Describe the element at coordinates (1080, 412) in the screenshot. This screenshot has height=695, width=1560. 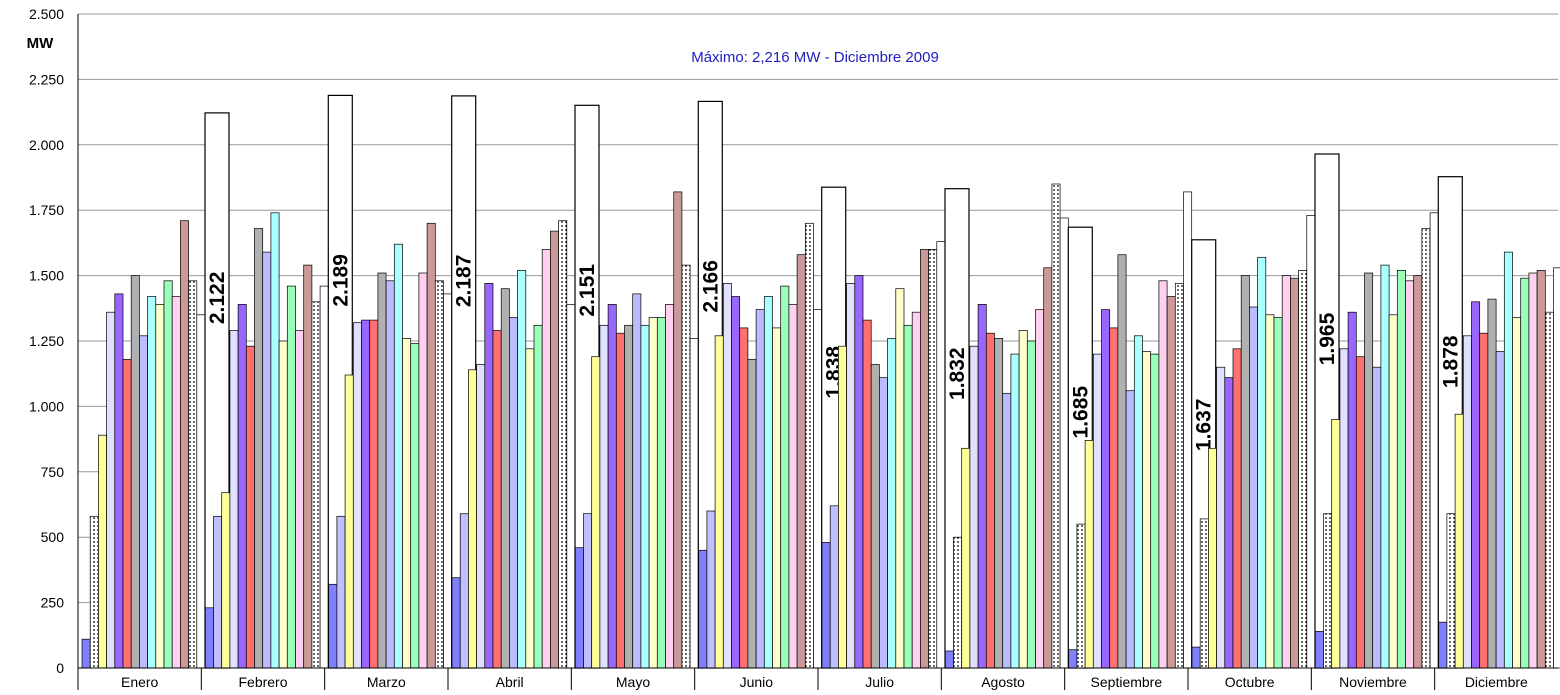
I see `data-label: 1.685` at that location.